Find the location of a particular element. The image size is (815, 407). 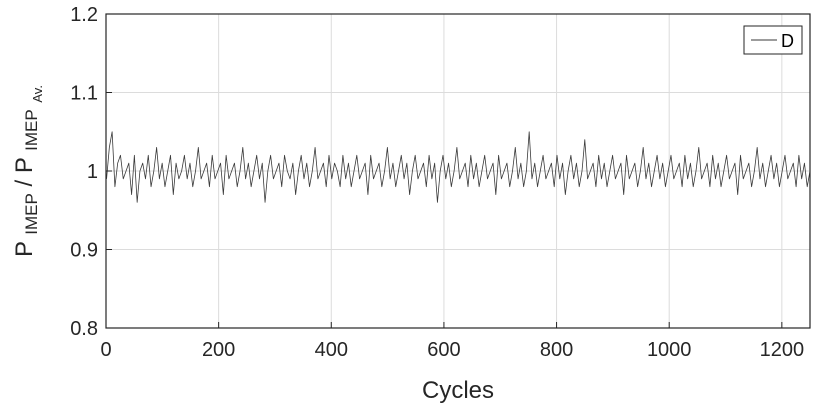

y-label-sub1: IMEP is located at coordinates (31, 214).